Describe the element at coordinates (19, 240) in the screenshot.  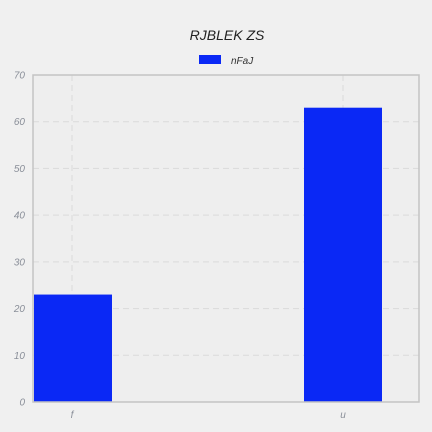
I see `y-axis: 0 10 20 30 40 50 60 70` at that location.